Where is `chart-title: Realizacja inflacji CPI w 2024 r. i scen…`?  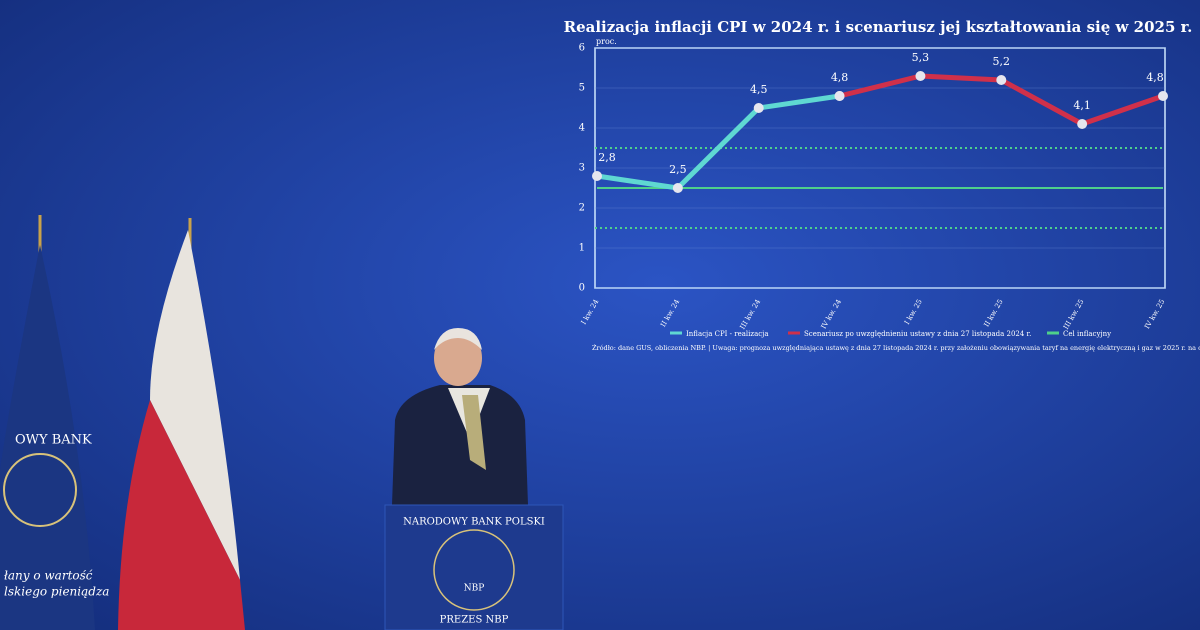
chart-title: Realizacja inflacji CPI w 2024 r. i scen… is located at coordinates (878, 27).